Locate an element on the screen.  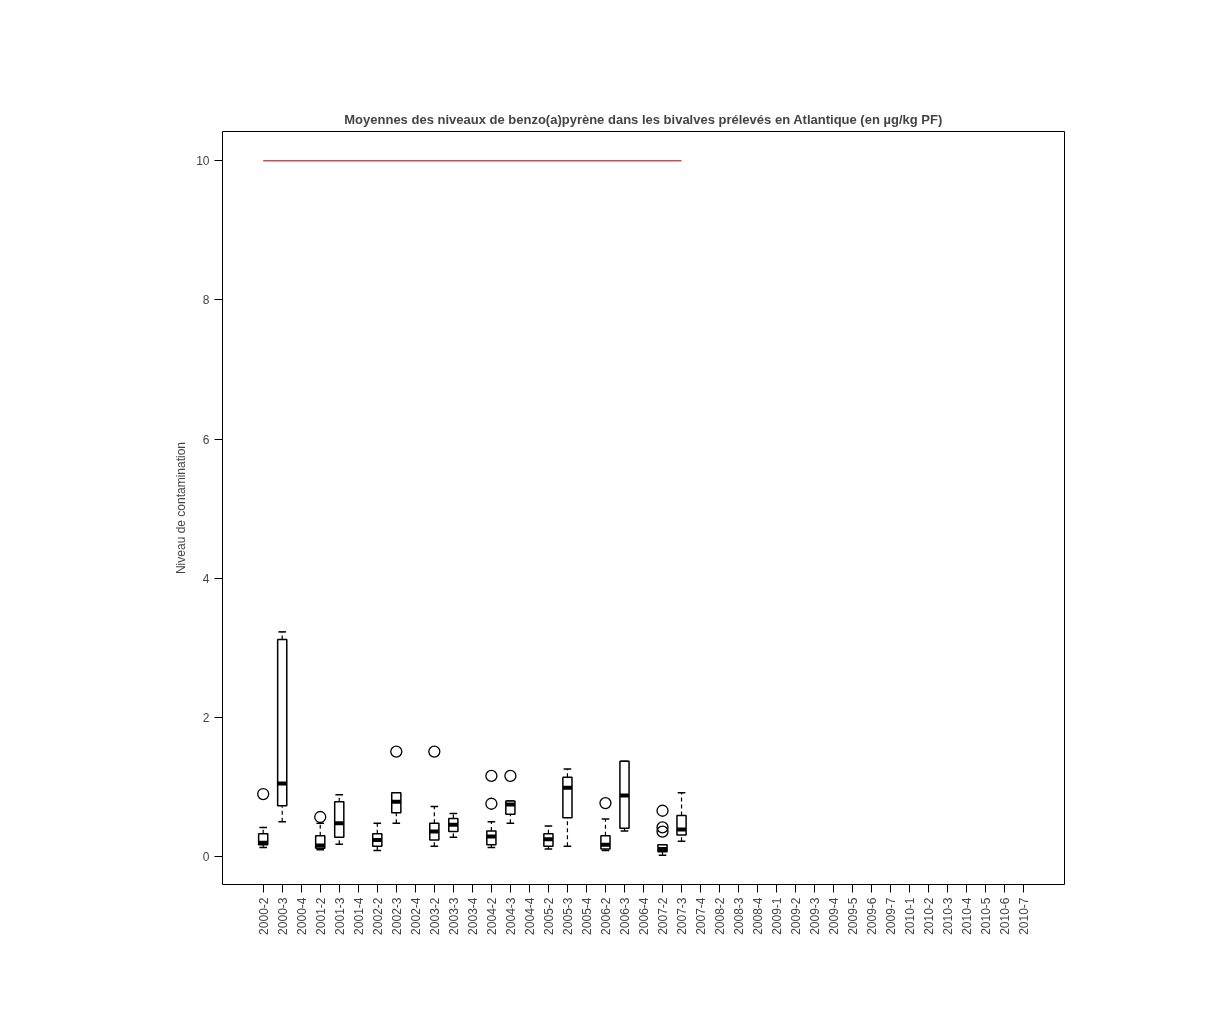
x-tick-label: 2010-5 is located at coordinates (986, 916).